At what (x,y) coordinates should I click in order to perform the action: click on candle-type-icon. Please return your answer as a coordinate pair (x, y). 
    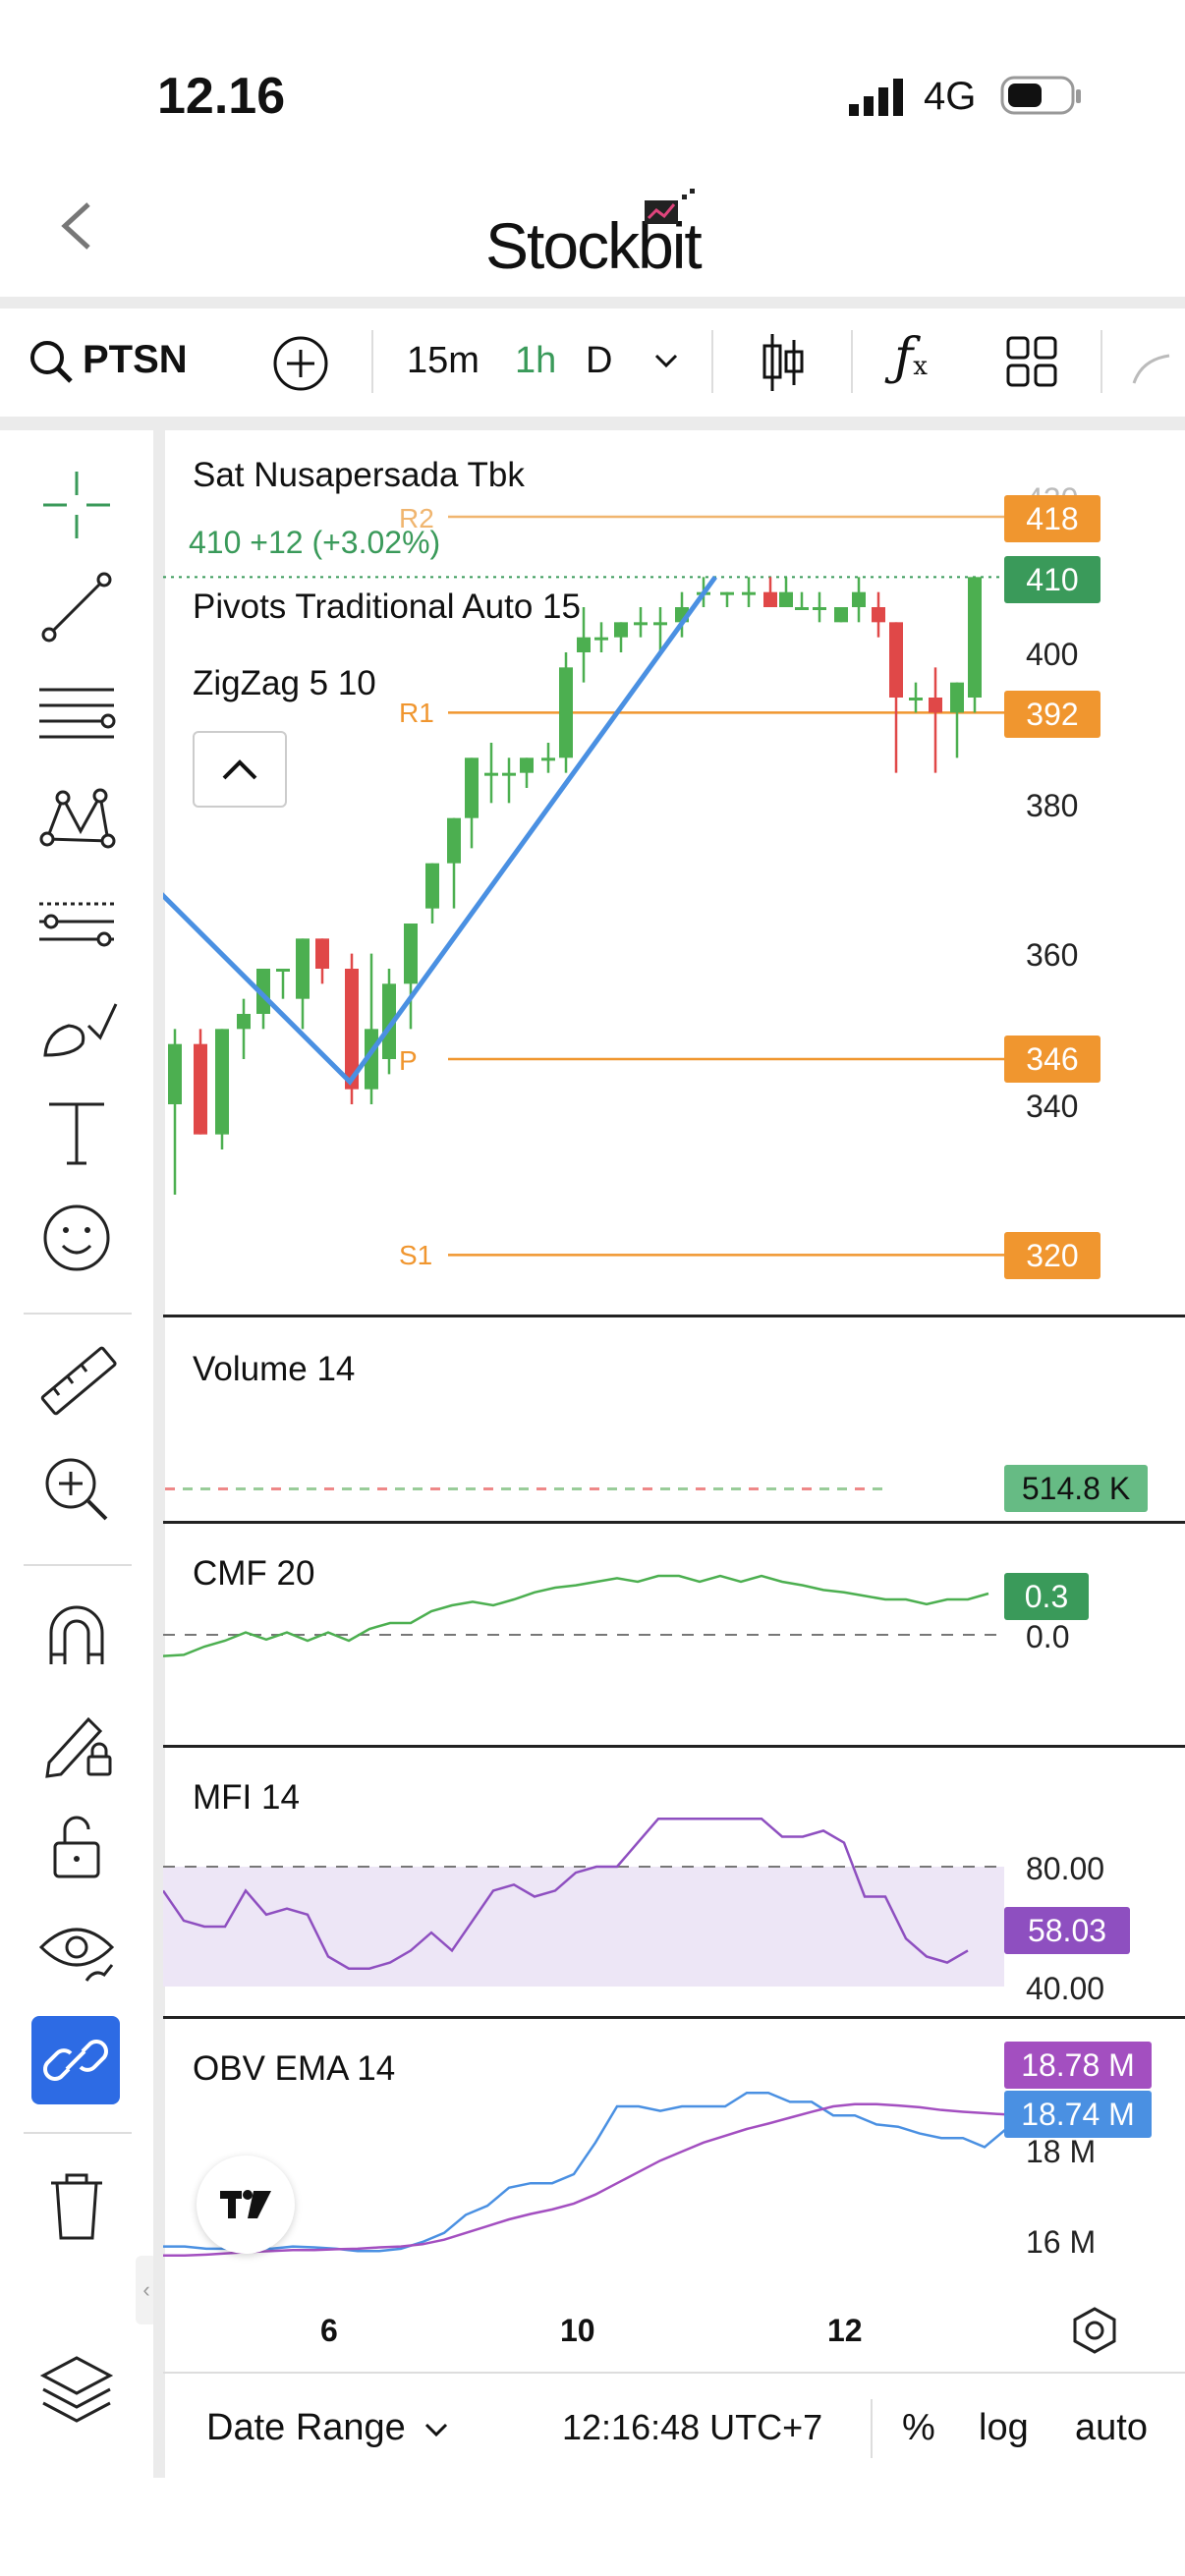
    Looking at the image, I should click on (784, 365).